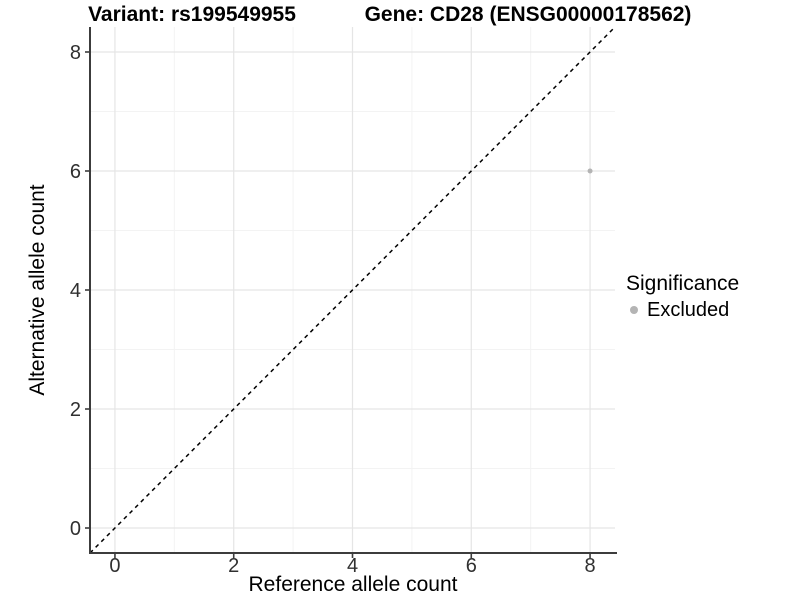  What do you see at coordinates (352, 566) in the screenshot?
I see `x-tick-label: 4` at bounding box center [352, 566].